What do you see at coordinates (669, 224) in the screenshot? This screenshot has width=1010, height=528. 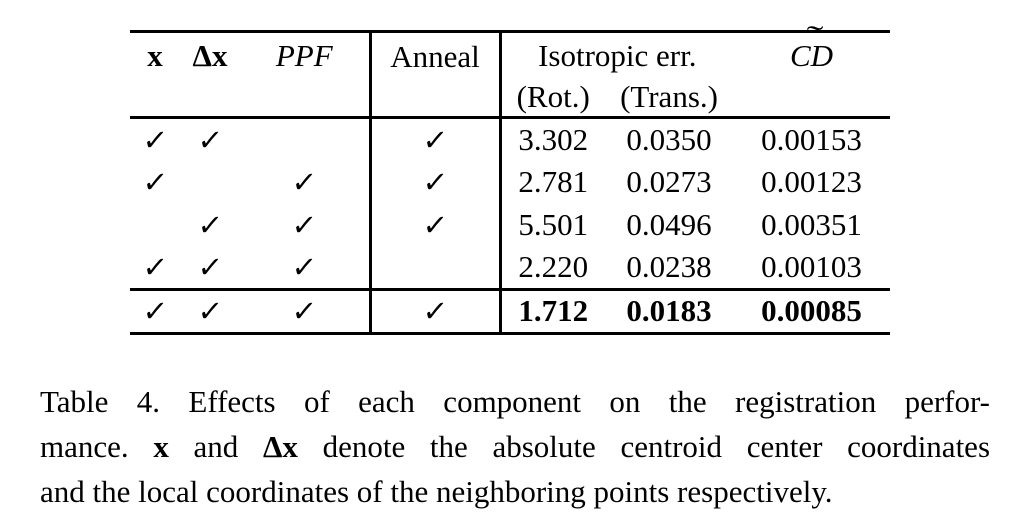 I see `value-cell-trans: 0.0496` at bounding box center [669, 224].